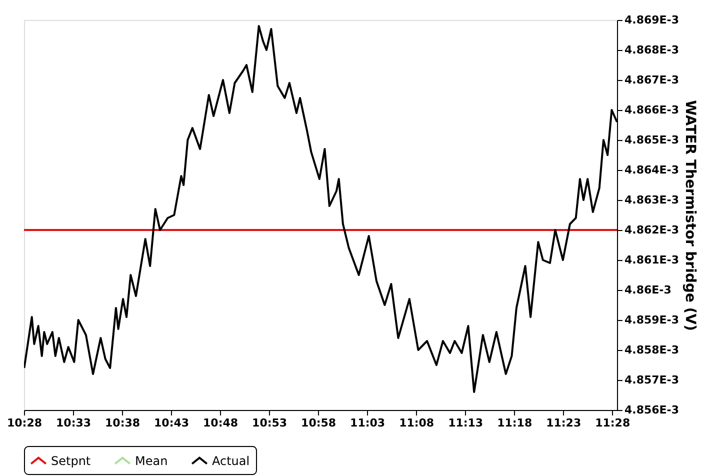  Describe the element at coordinates (648, 290) in the screenshot. I see `y-tick-label: 4.86E-3` at that location.